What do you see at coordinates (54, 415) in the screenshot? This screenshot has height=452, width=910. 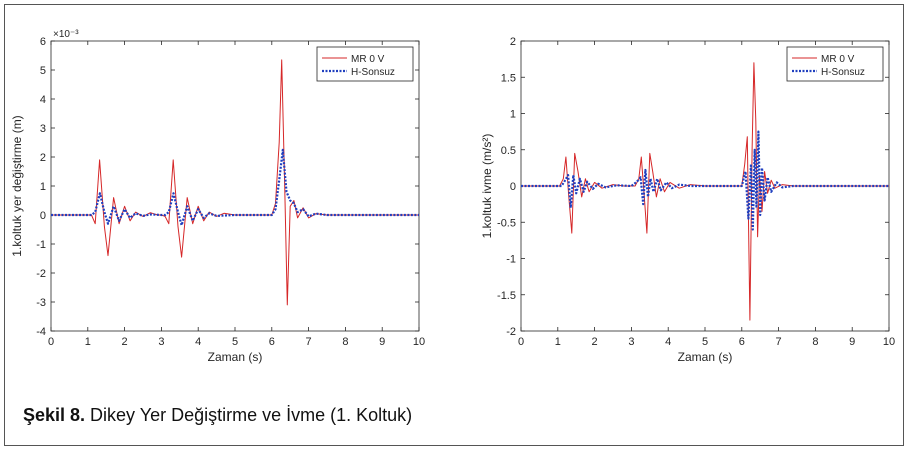 I see `caption-label: Şekil 8.` at bounding box center [54, 415].